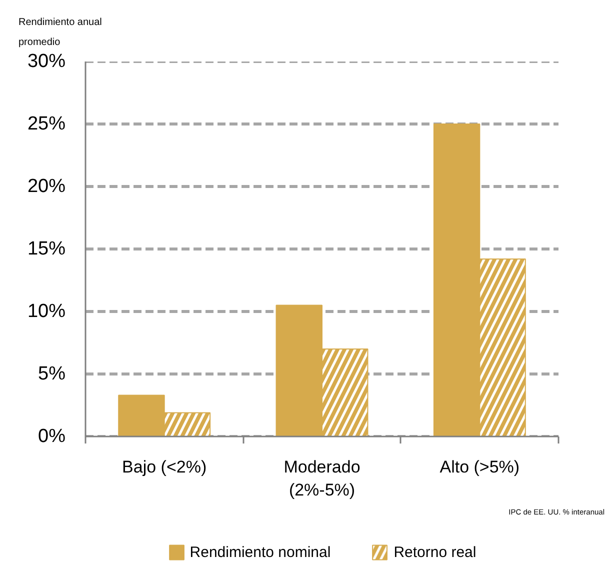  Describe the element at coordinates (435, 552) in the screenshot. I see `legend-label: Retorno real` at that location.